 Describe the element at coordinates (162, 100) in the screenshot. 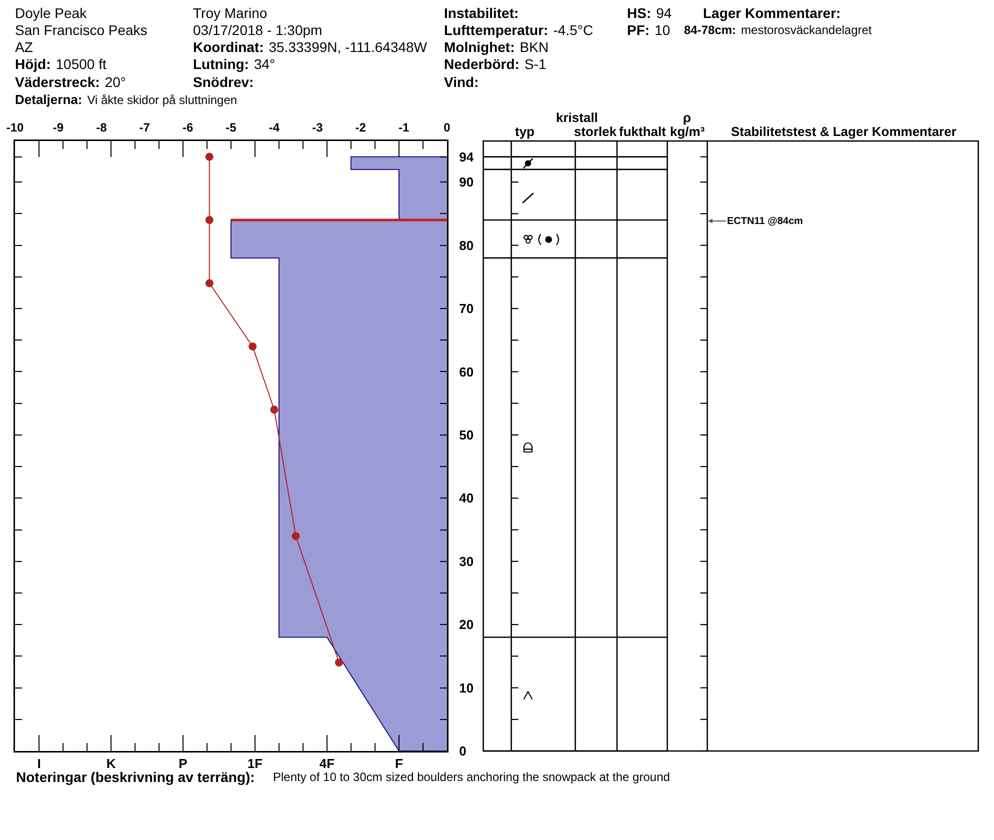

I see `text: Vi åkte skidor på sluttningen` at that location.